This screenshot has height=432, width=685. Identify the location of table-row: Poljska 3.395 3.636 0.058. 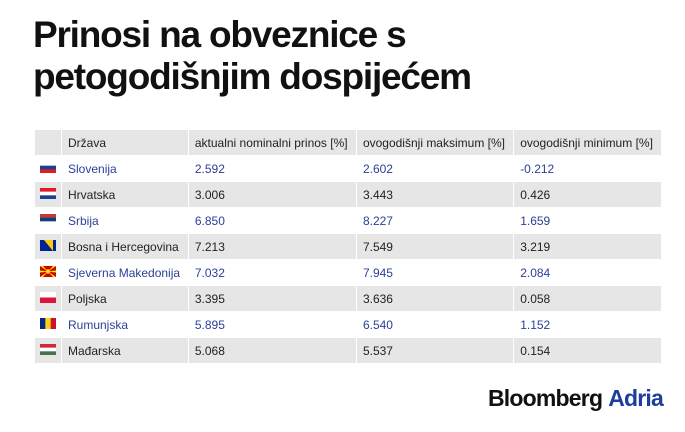
(348, 298).